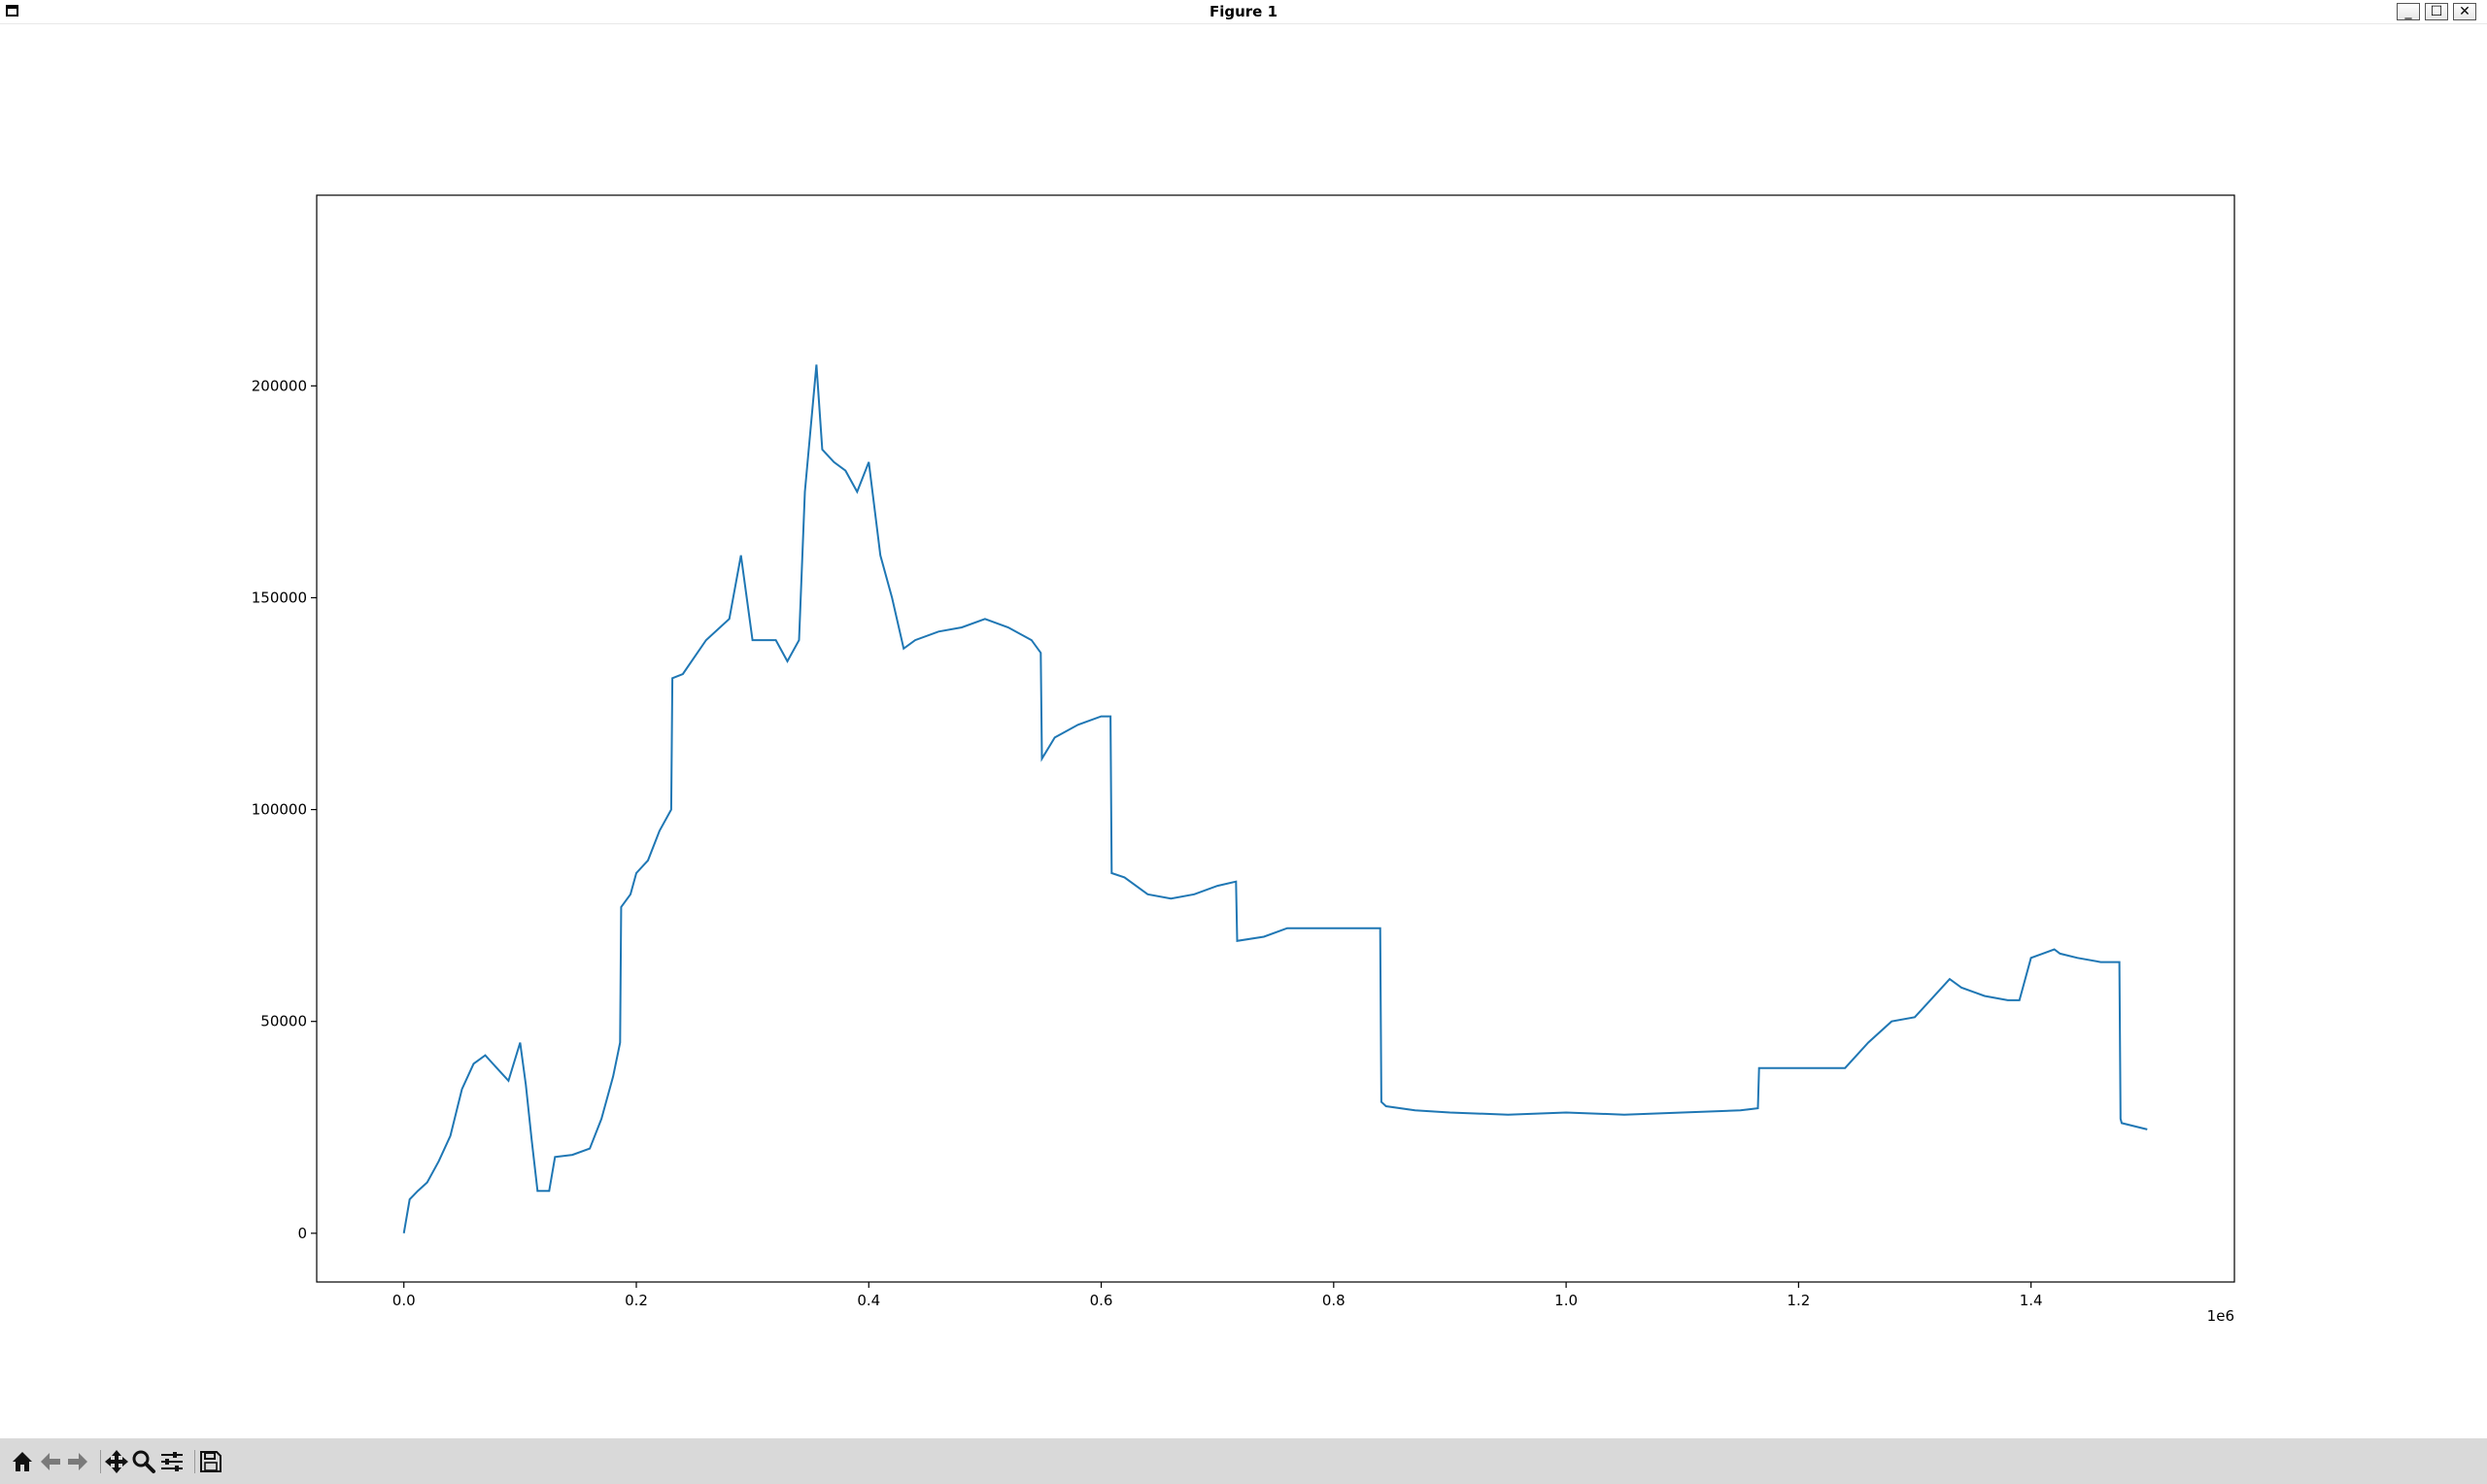 The width and height of the screenshot is (2487, 1484). I want to click on x-tick-label: 1.2, so click(1798, 1300).